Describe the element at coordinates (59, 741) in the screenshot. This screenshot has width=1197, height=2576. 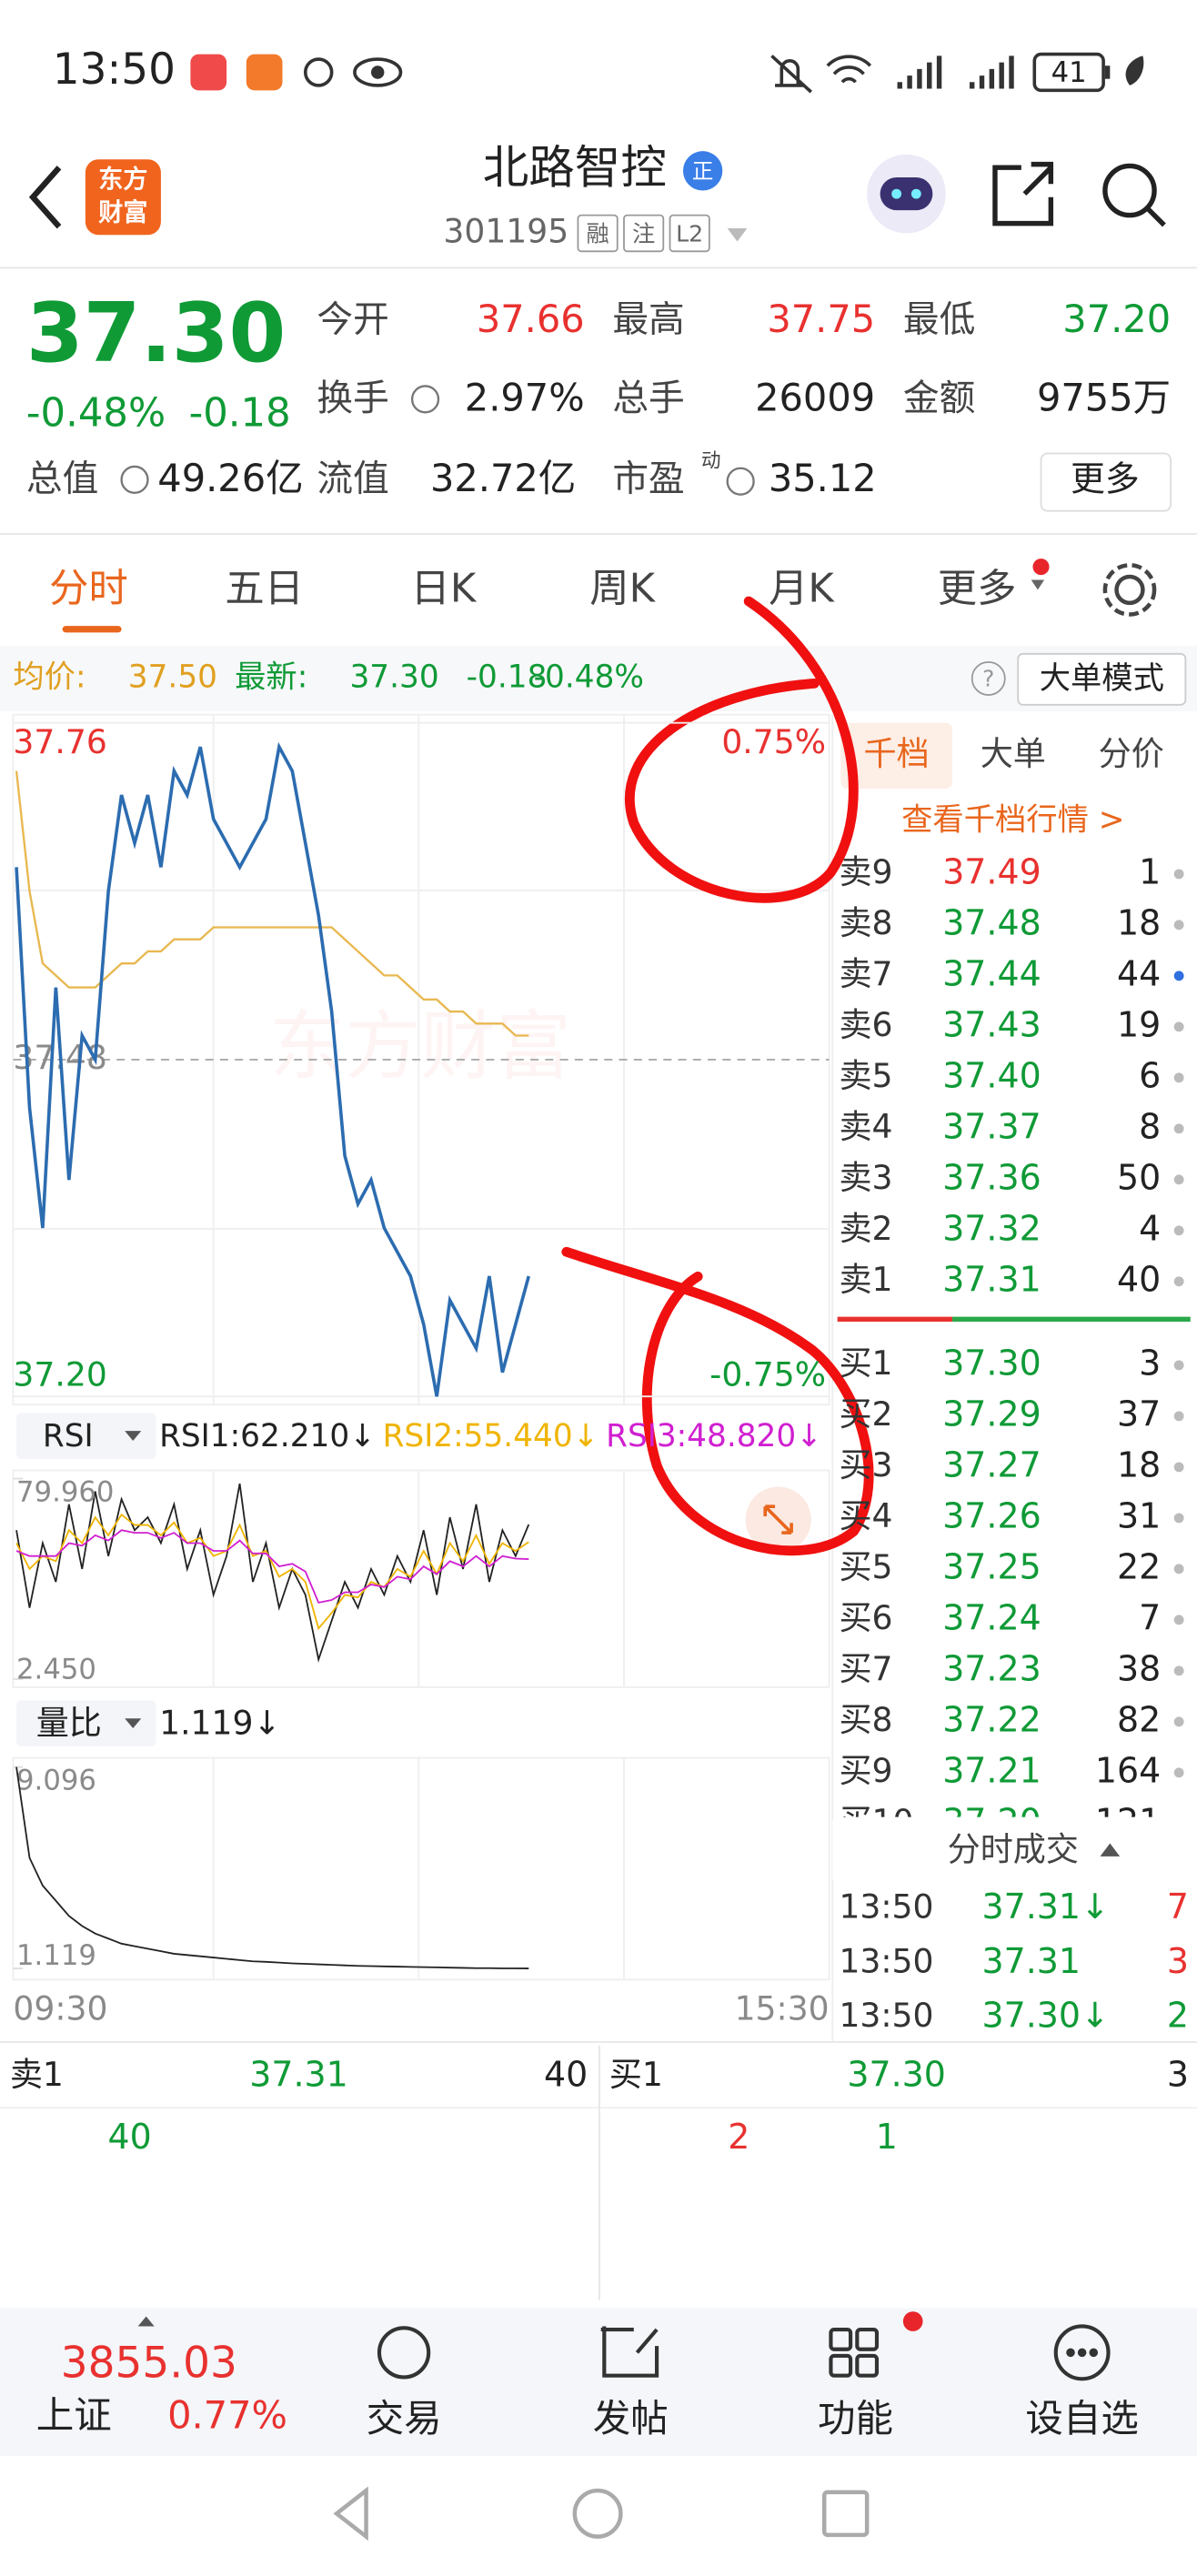
I see `y-tick-label: 37.76` at that location.